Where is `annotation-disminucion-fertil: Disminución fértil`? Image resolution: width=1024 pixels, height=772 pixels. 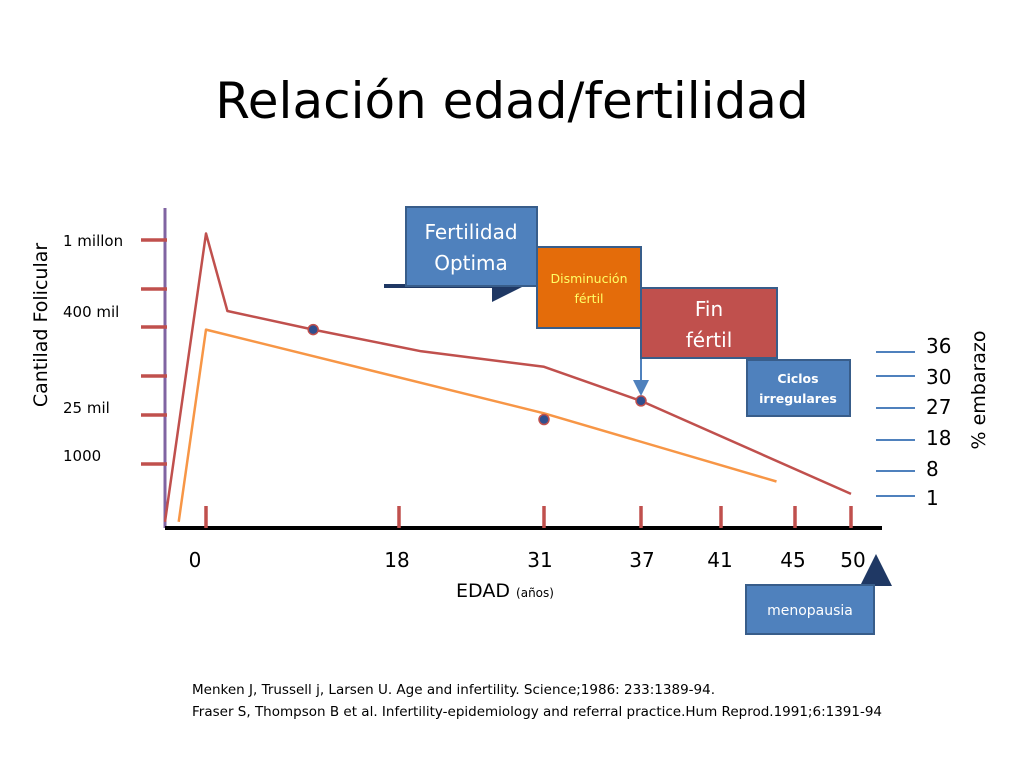 annotation-disminucion-fertil: Disminución fértil is located at coordinates (589, 287).